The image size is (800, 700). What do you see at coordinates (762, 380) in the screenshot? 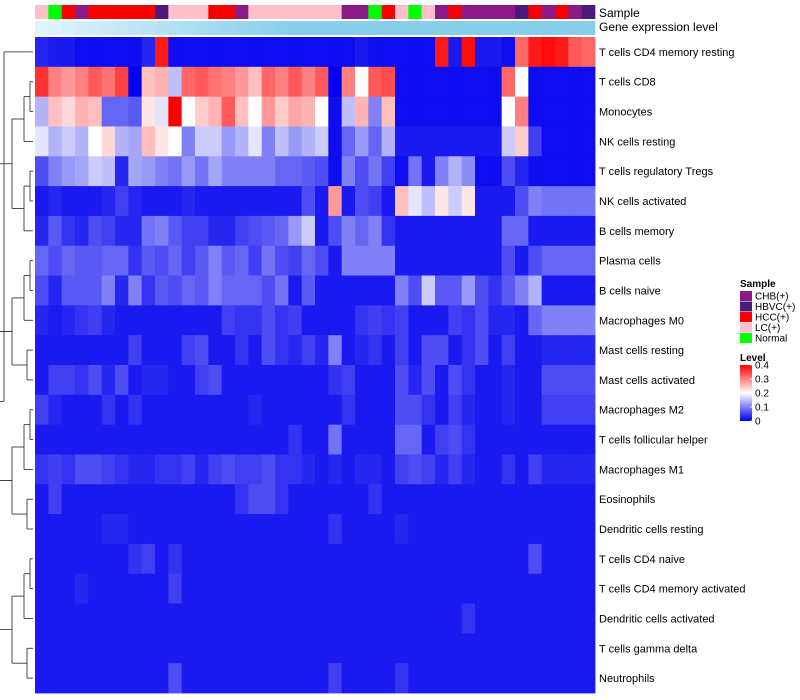
I see `level-legend-tick-label: 0.3` at bounding box center [762, 380].